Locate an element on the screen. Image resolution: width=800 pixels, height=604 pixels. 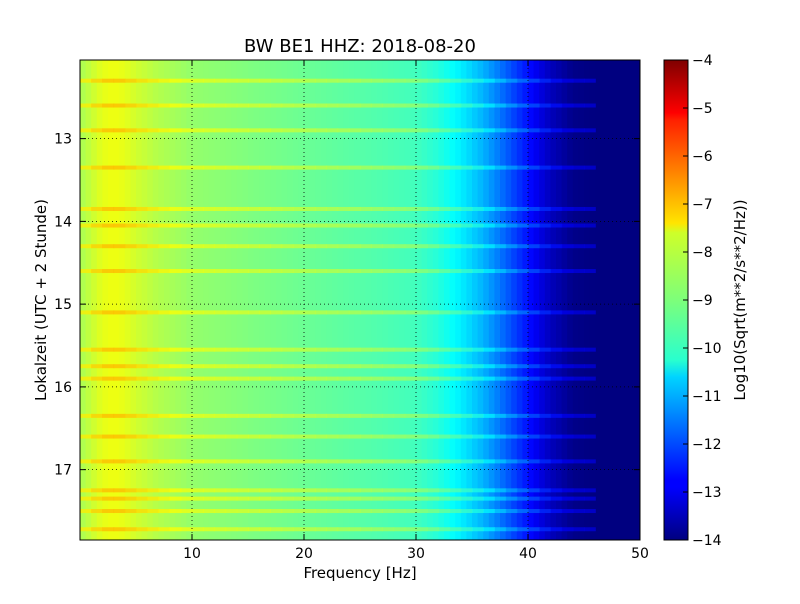
x-tick-label: 50 is located at coordinates (640, 554).